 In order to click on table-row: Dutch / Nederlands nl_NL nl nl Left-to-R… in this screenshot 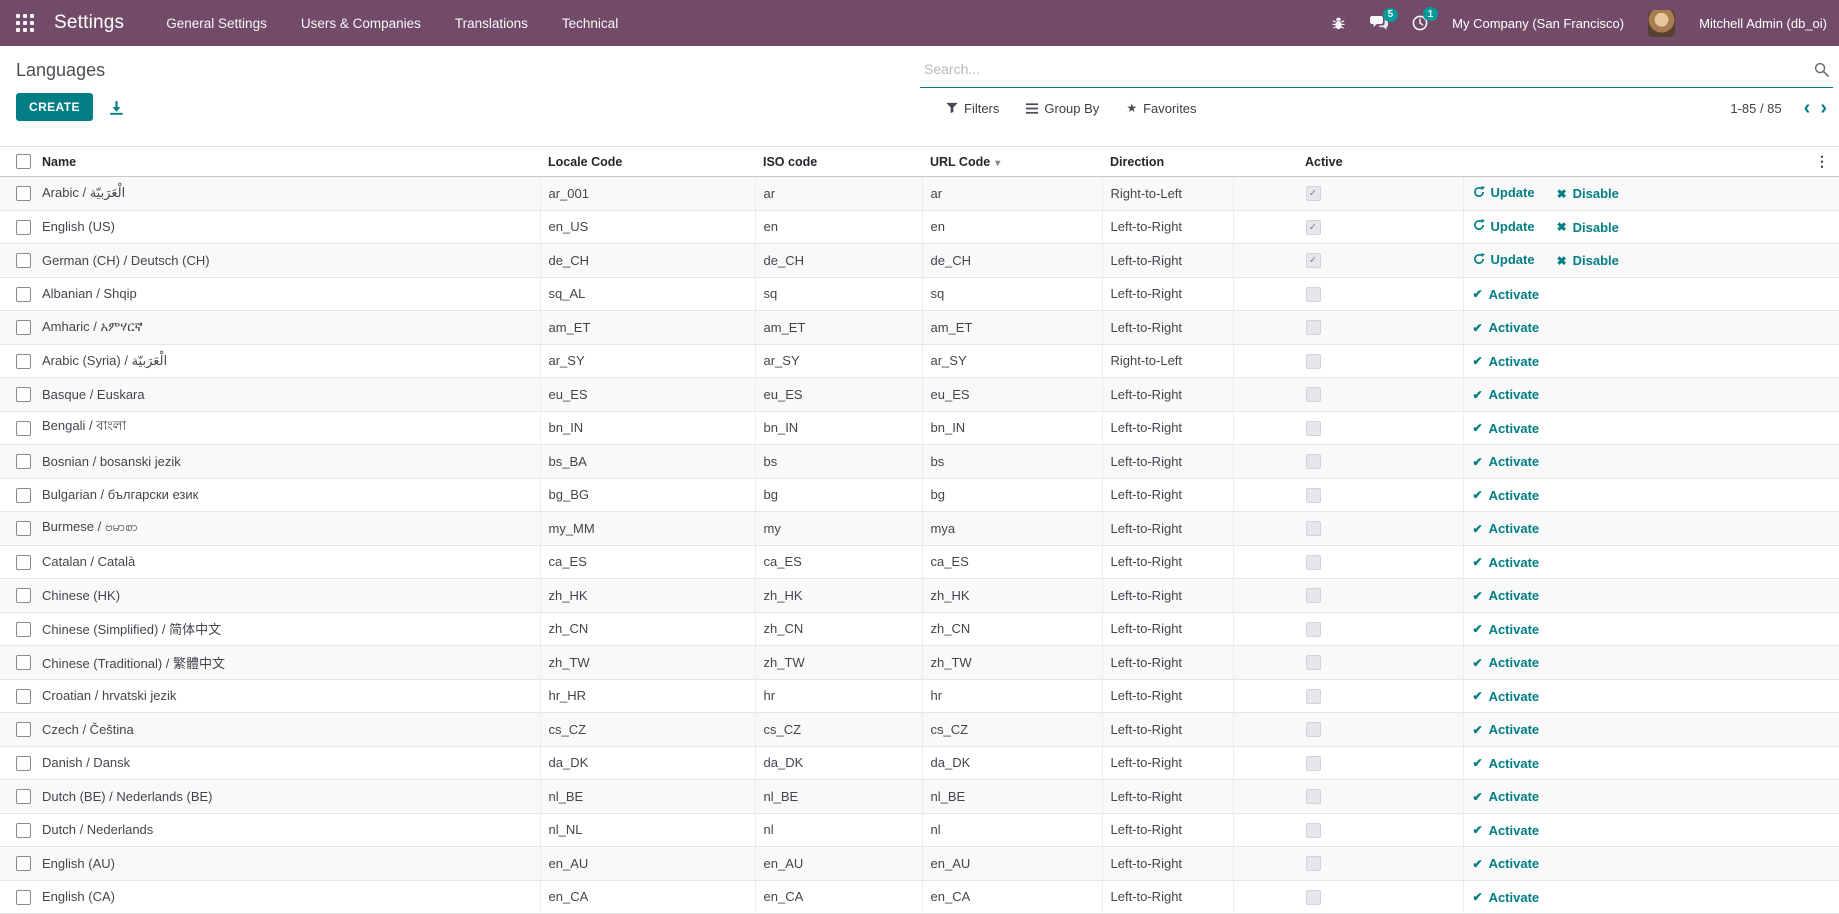, I will do `click(919, 830)`.